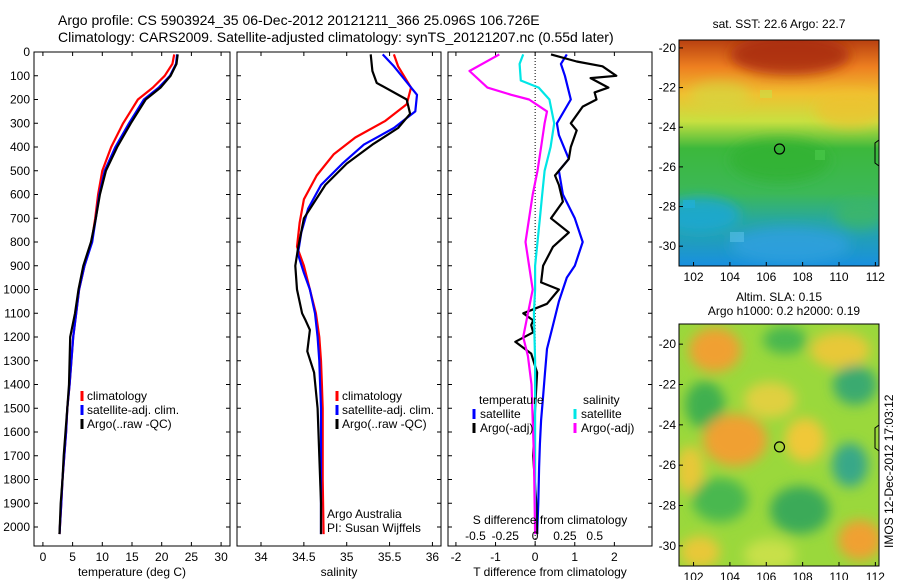 This screenshot has width=900, height=580. What do you see at coordinates (16, 503) in the screenshot?
I see `y-tick-label: 1900` at bounding box center [16, 503].